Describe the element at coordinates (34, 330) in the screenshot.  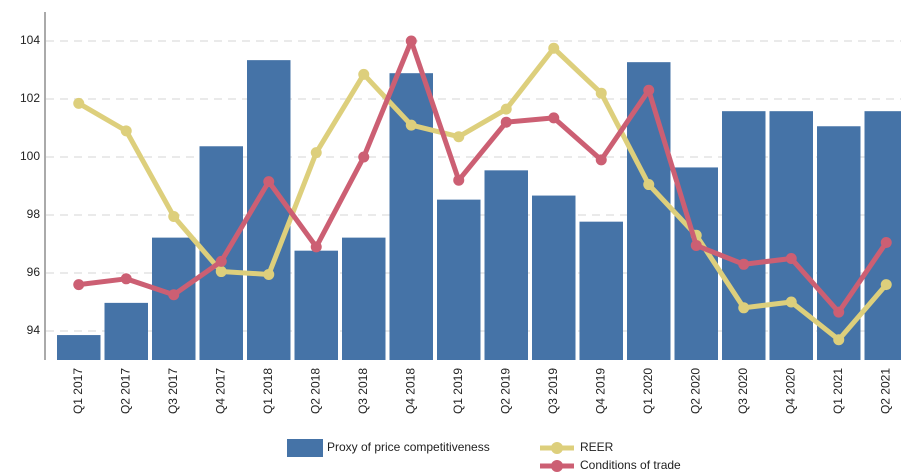
I see `y-tick-label: 94` at that location.